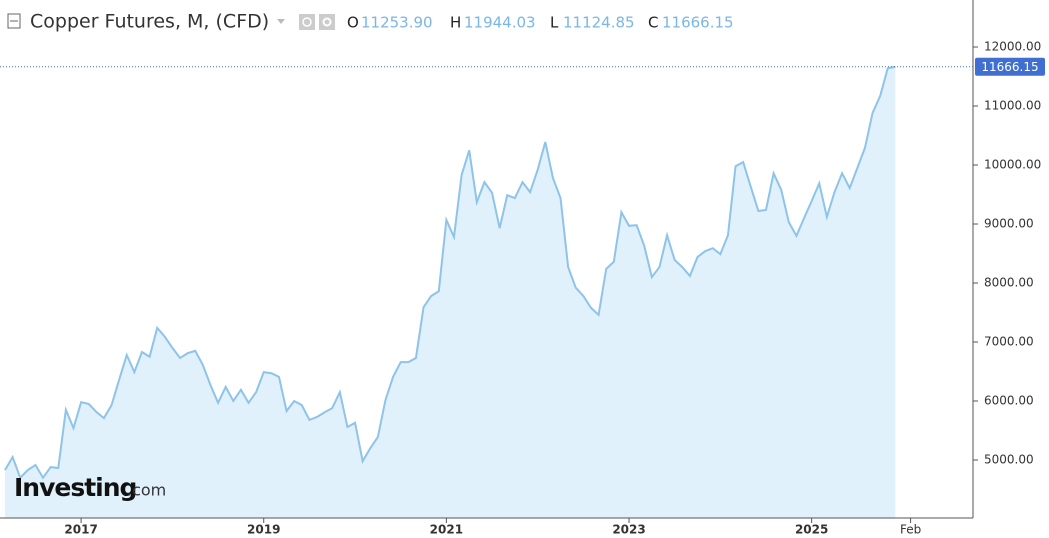 Image resolution: width=1049 pixels, height=538 pixels. What do you see at coordinates (628, 530) in the screenshot?
I see `x-tick-label: 2023` at bounding box center [628, 530].